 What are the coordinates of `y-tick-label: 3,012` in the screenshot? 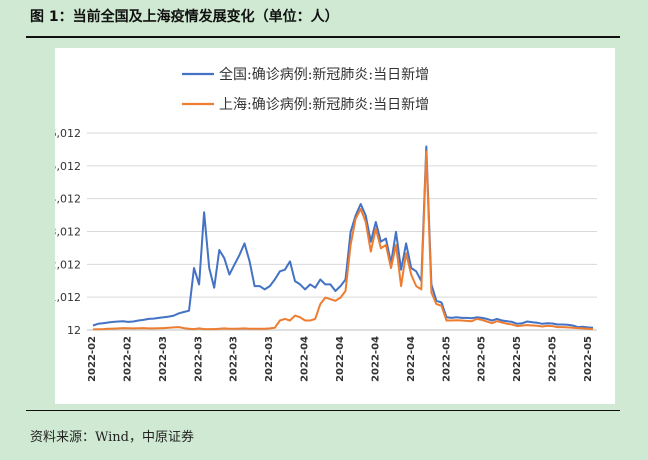 It's located at (68, 232).